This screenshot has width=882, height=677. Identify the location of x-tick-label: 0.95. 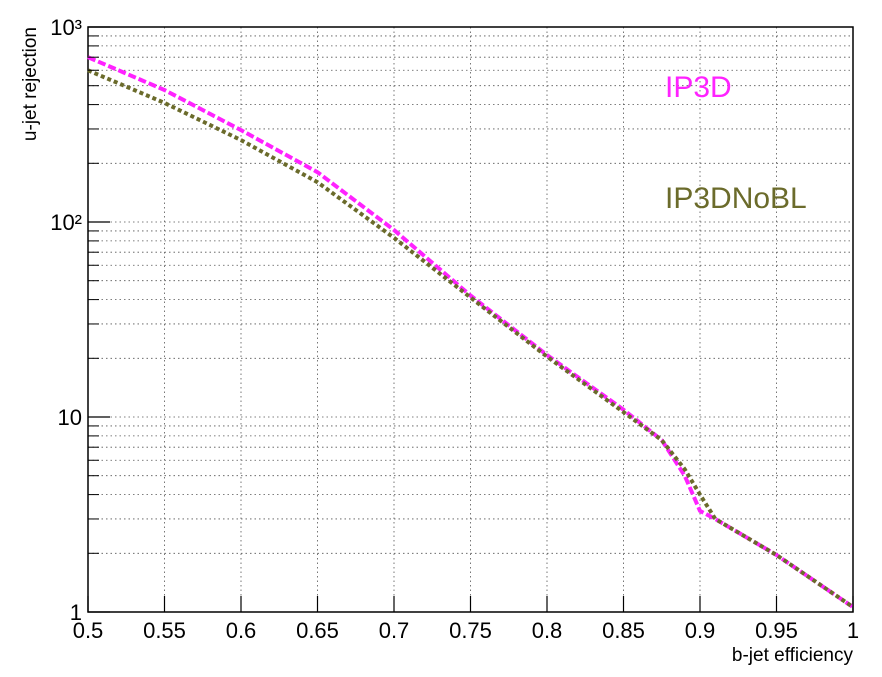
(776, 630).